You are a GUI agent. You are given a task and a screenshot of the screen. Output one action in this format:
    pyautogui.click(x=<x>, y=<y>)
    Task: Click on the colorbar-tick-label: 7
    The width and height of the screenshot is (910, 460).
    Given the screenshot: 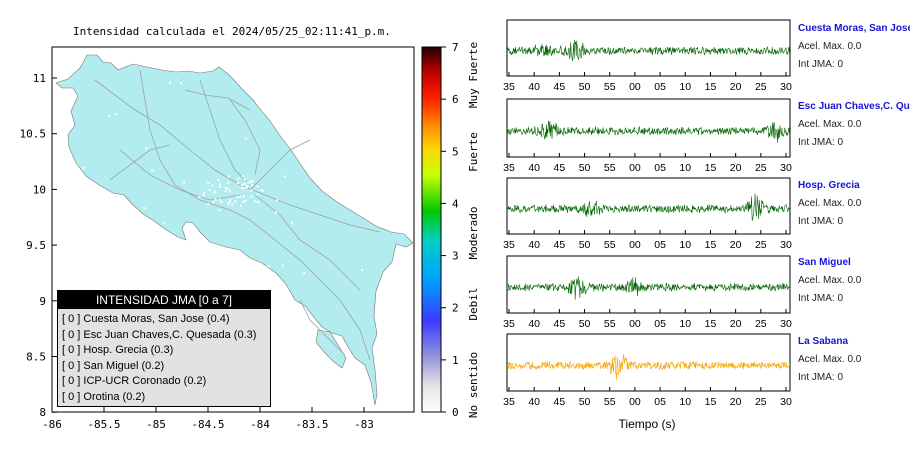 What is the action you would take?
    pyautogui.click(x=455, y=47)
    